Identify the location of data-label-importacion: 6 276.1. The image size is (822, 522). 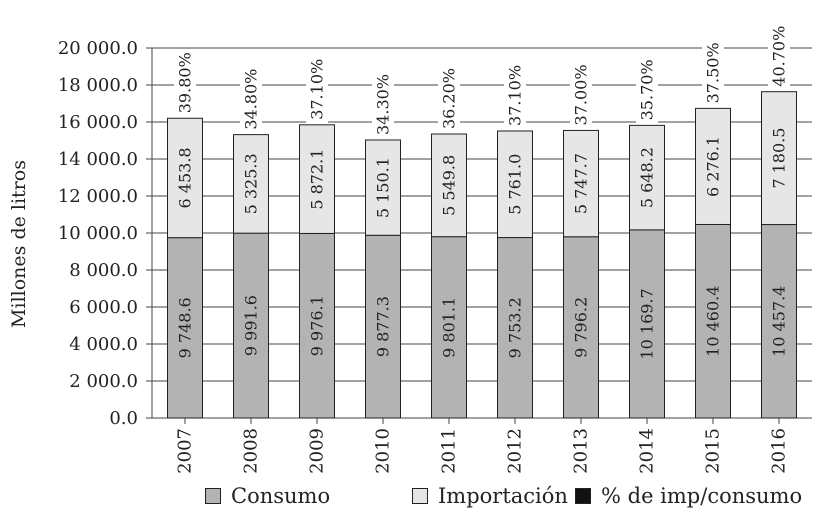
(713, 166).